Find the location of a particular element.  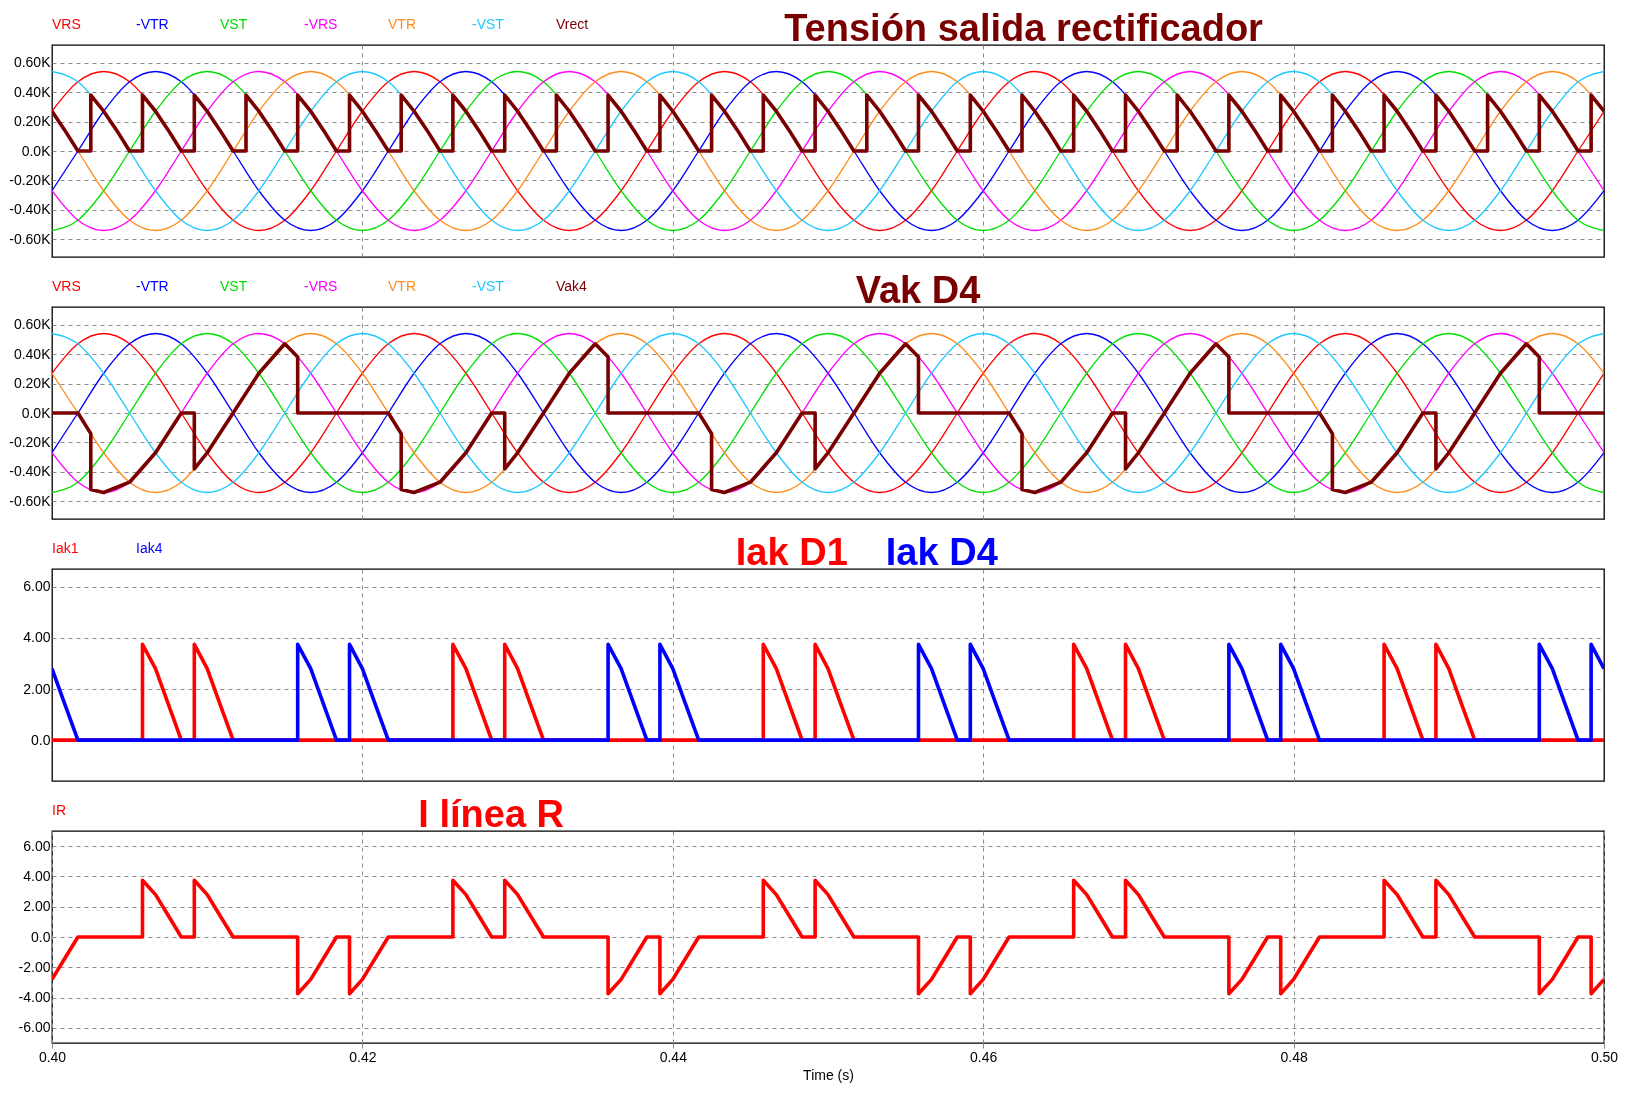

y-tick-label: -4.00 is located at coordinates (34, 997).